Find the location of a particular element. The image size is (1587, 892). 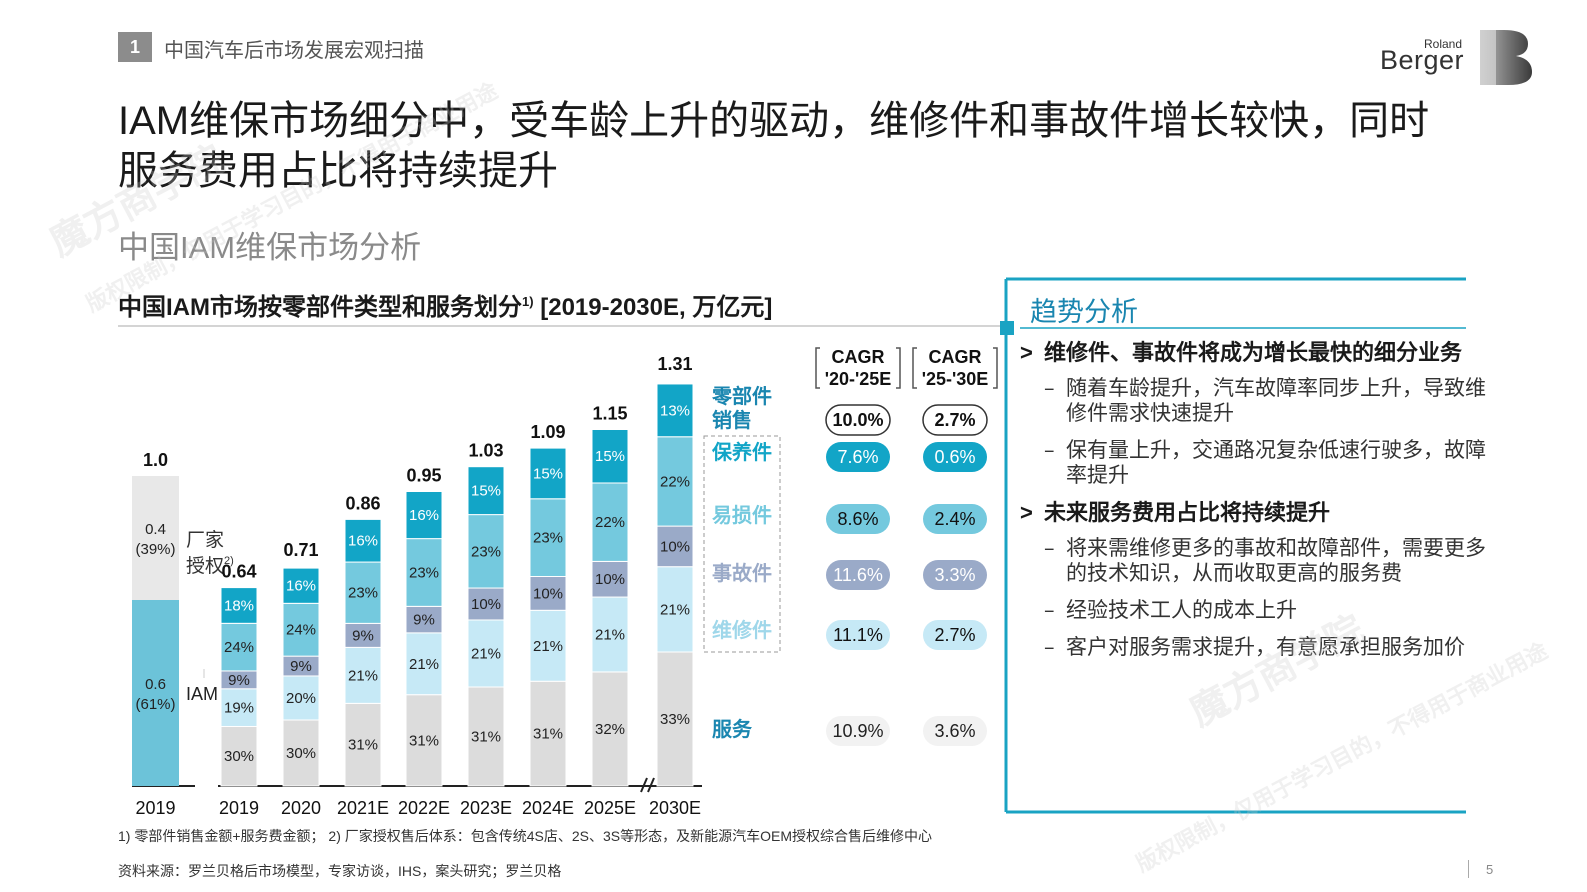

trend-subpoint-text: 保有量上升，交通路况复杂低速行驶多，故障率提升 is located at coordinates (1276, 462).